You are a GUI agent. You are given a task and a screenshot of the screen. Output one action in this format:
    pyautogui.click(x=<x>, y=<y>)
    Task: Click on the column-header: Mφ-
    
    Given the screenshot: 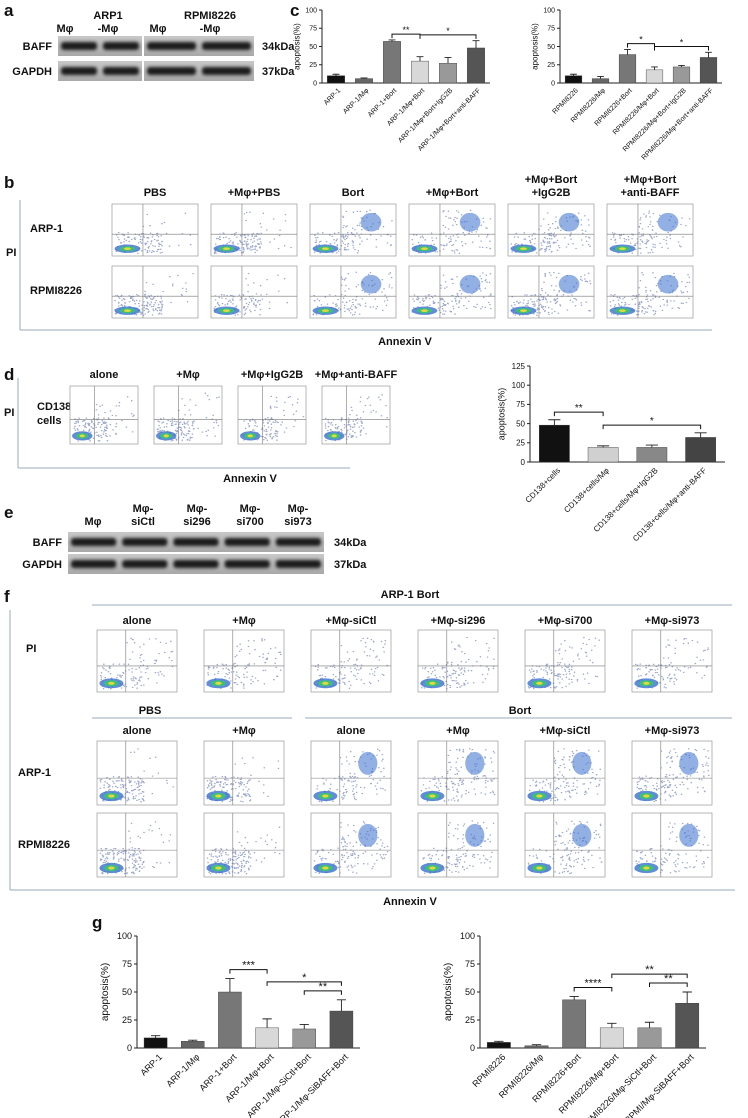 What is the action you would take?
    pyautogui.click(x=298, y=509)
    